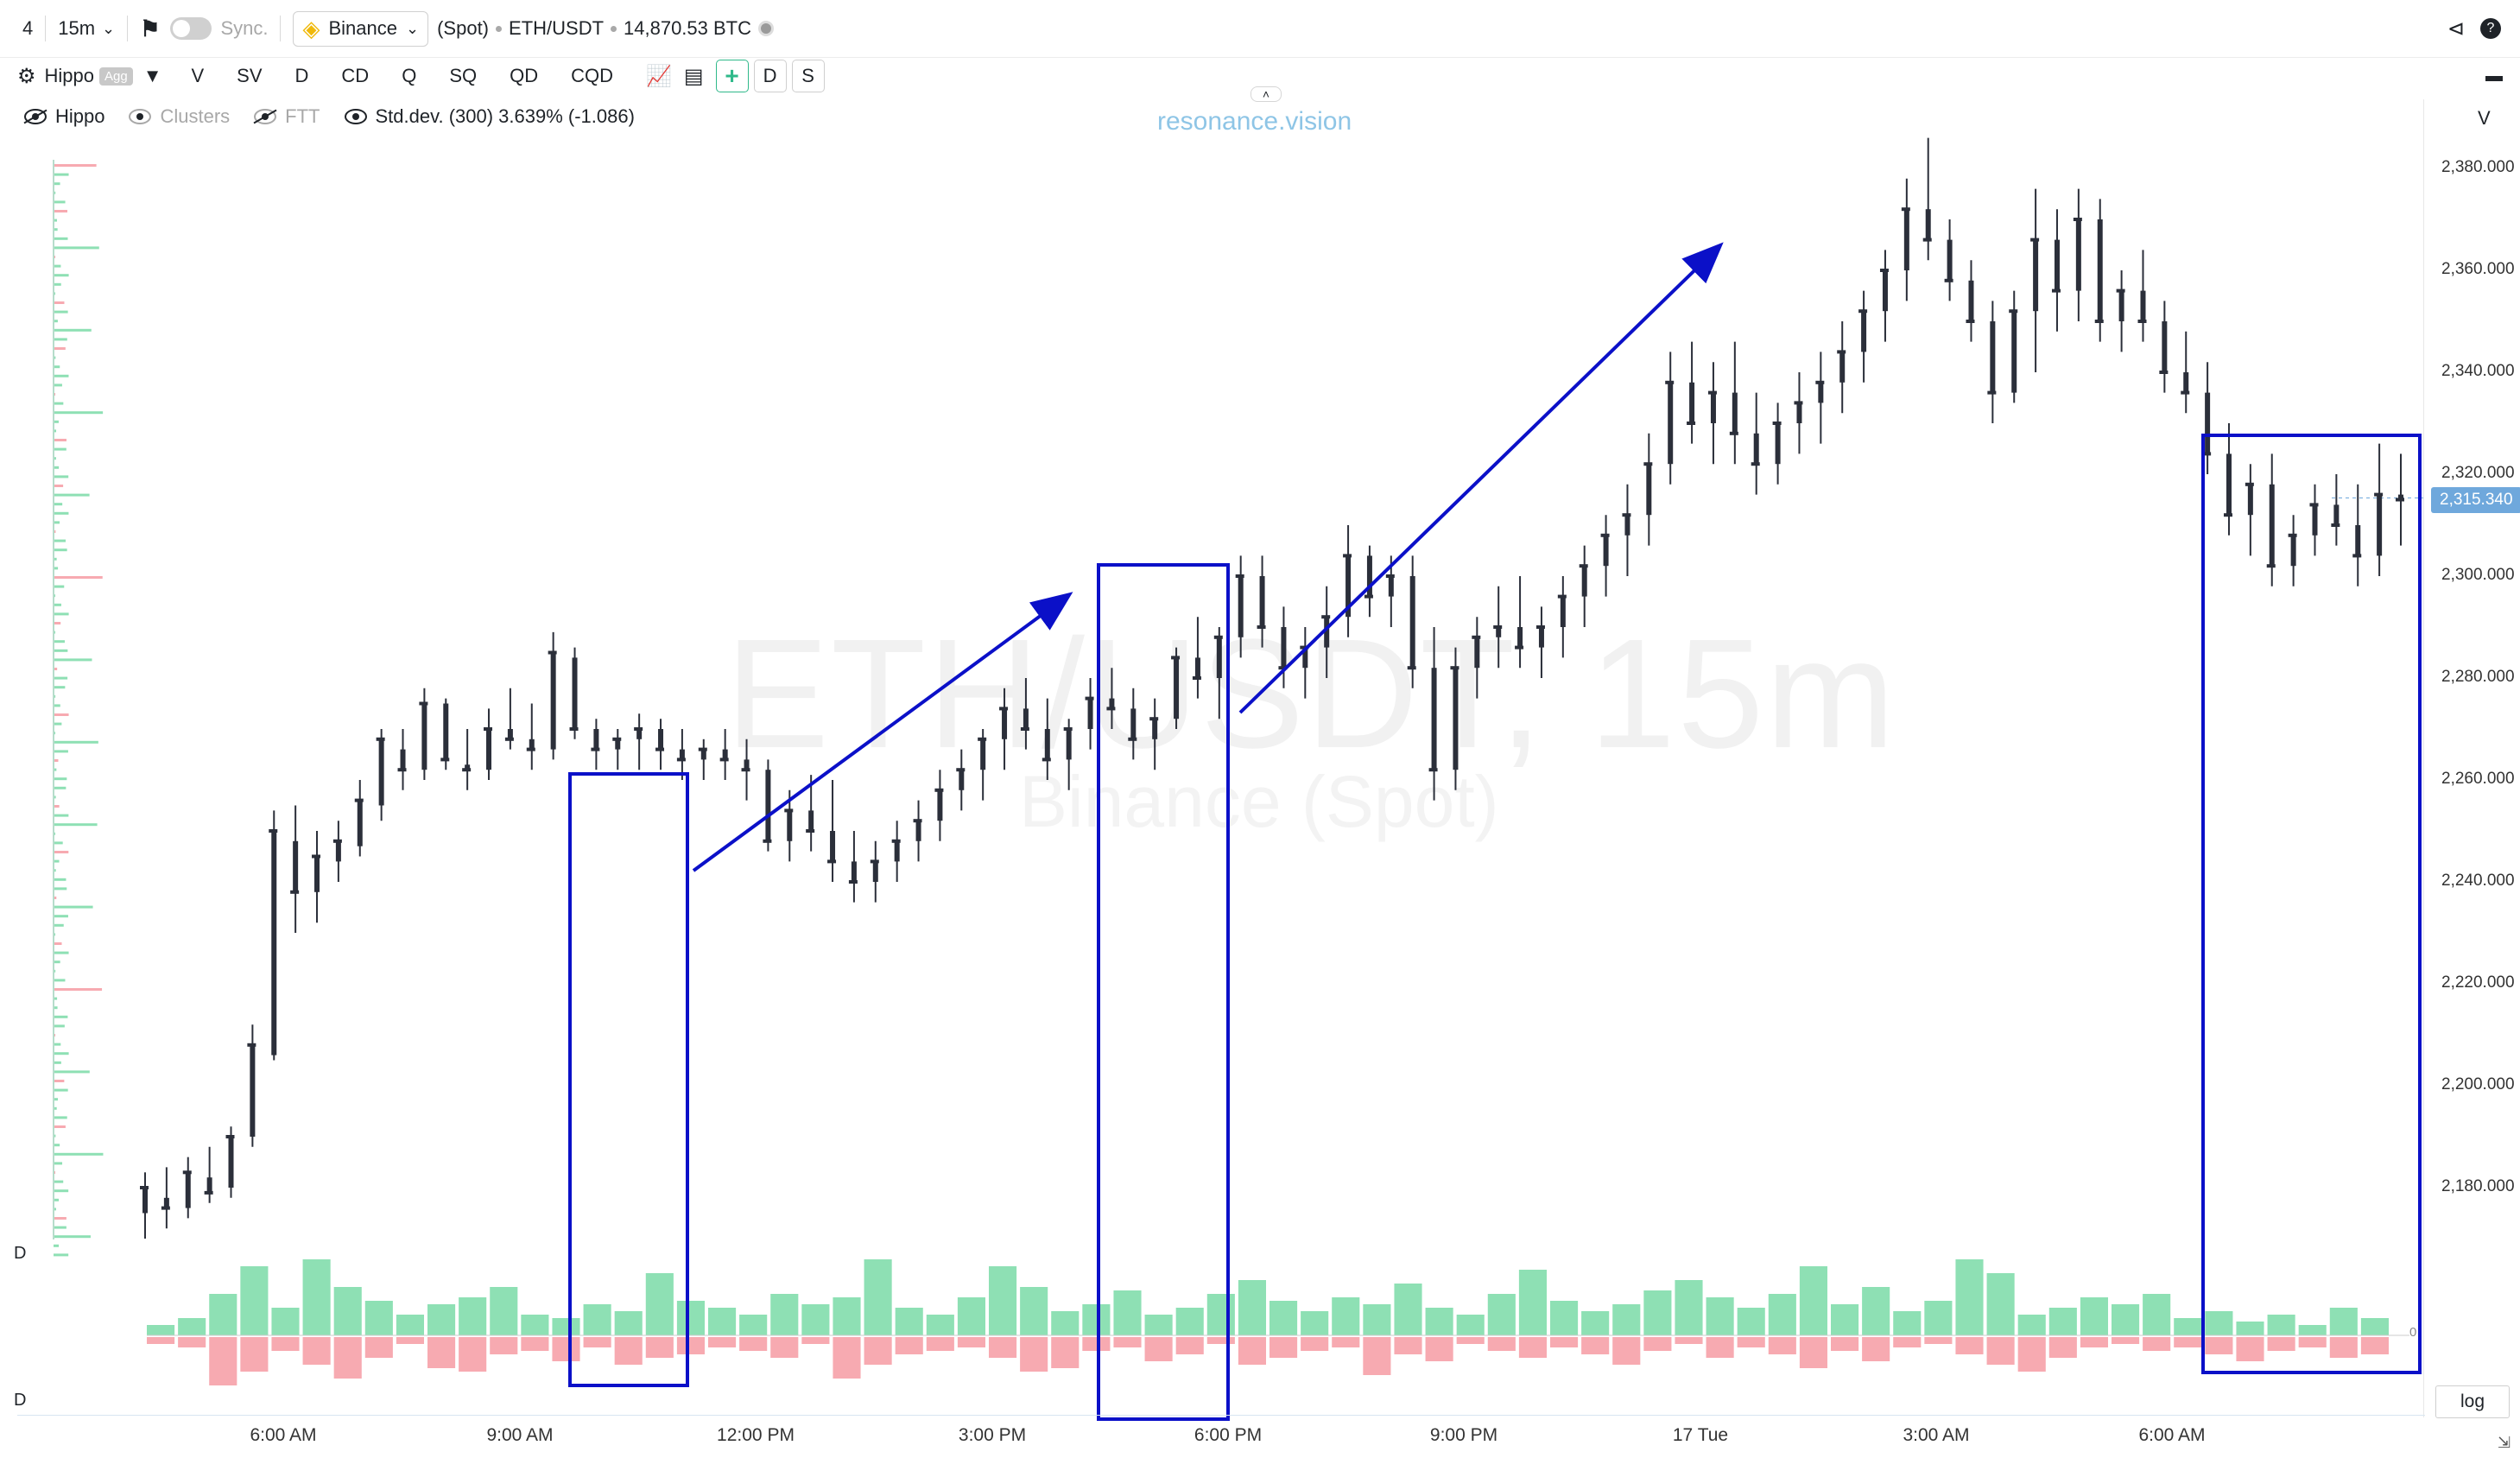 The height and width of the screenshot is (1458, 2520). Describe the element at coordinates (592, 75) in the screenshot. I see `indicator-button-cqd: CQD` at that location.